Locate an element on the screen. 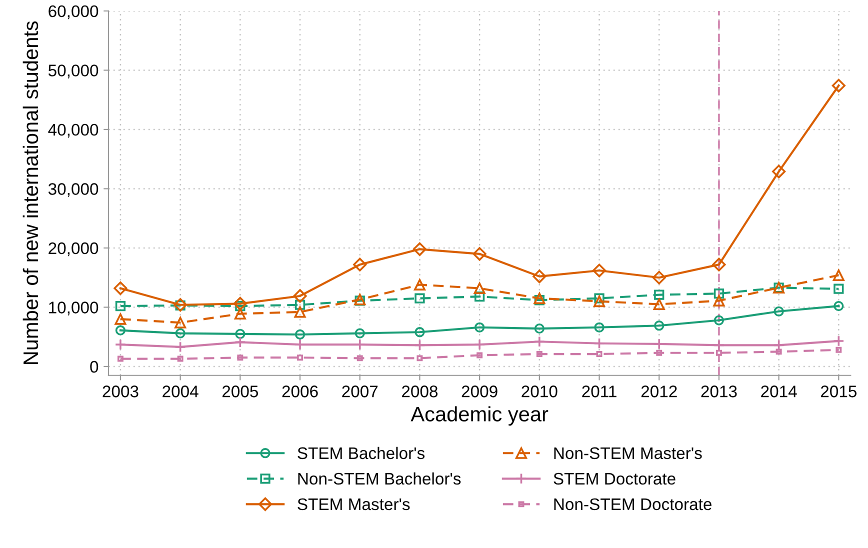  x-tick-label: 2015 is located at coordinates (838, 392).